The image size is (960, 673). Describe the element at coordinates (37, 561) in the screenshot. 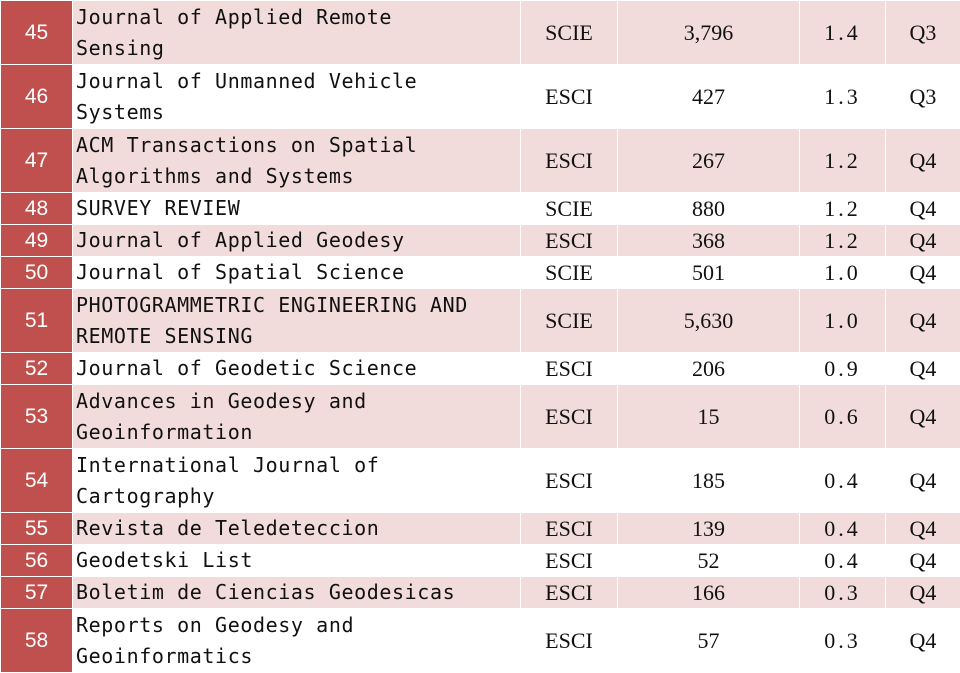

I see `rank-cell: 56` at that location.